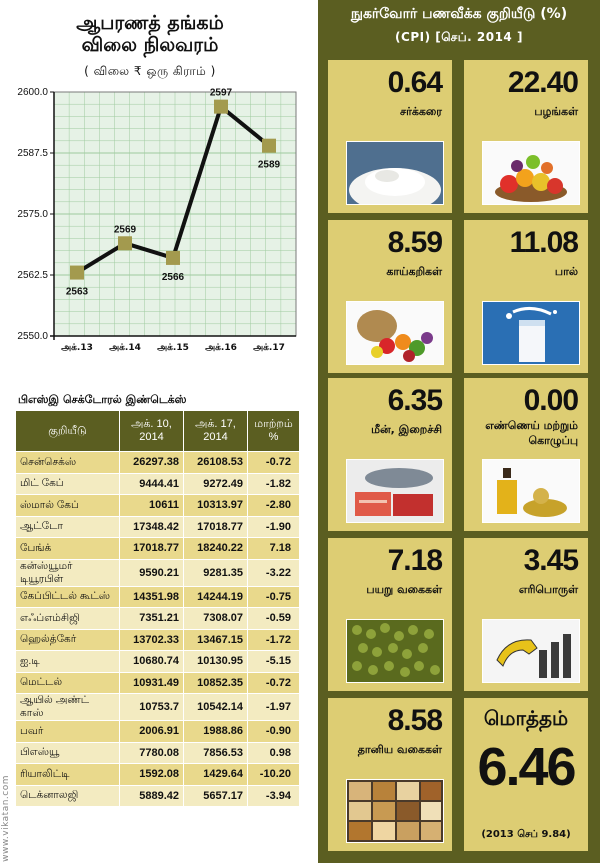  Describe the element at coordinates (273, 639) in the screenshot. I see `change-cell: -1.72` at that location.